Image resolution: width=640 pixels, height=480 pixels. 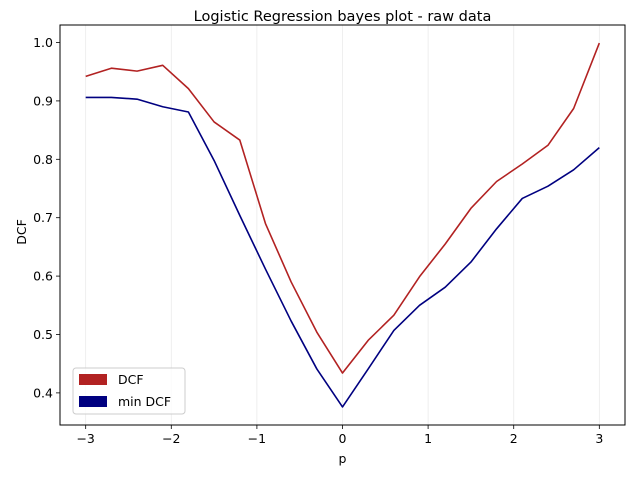 What do you see at coordinates (343, 458) in the screenshot?
I see `x-axis-label: p` at bounding box center [343, 458].